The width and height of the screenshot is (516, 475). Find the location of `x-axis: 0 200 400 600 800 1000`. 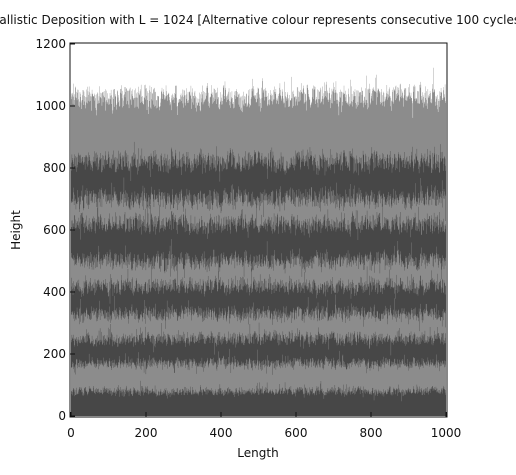

x-axis: 0 200 400 600 800 1000 is located at coordinates (264, 426).